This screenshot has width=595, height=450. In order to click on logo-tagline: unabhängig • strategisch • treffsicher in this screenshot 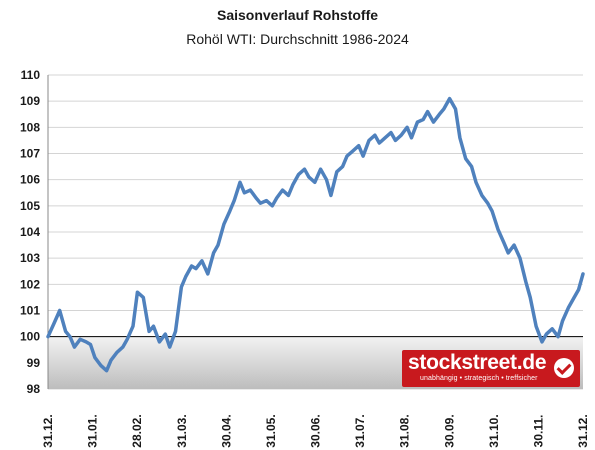, I will do `click(479, 378)`.